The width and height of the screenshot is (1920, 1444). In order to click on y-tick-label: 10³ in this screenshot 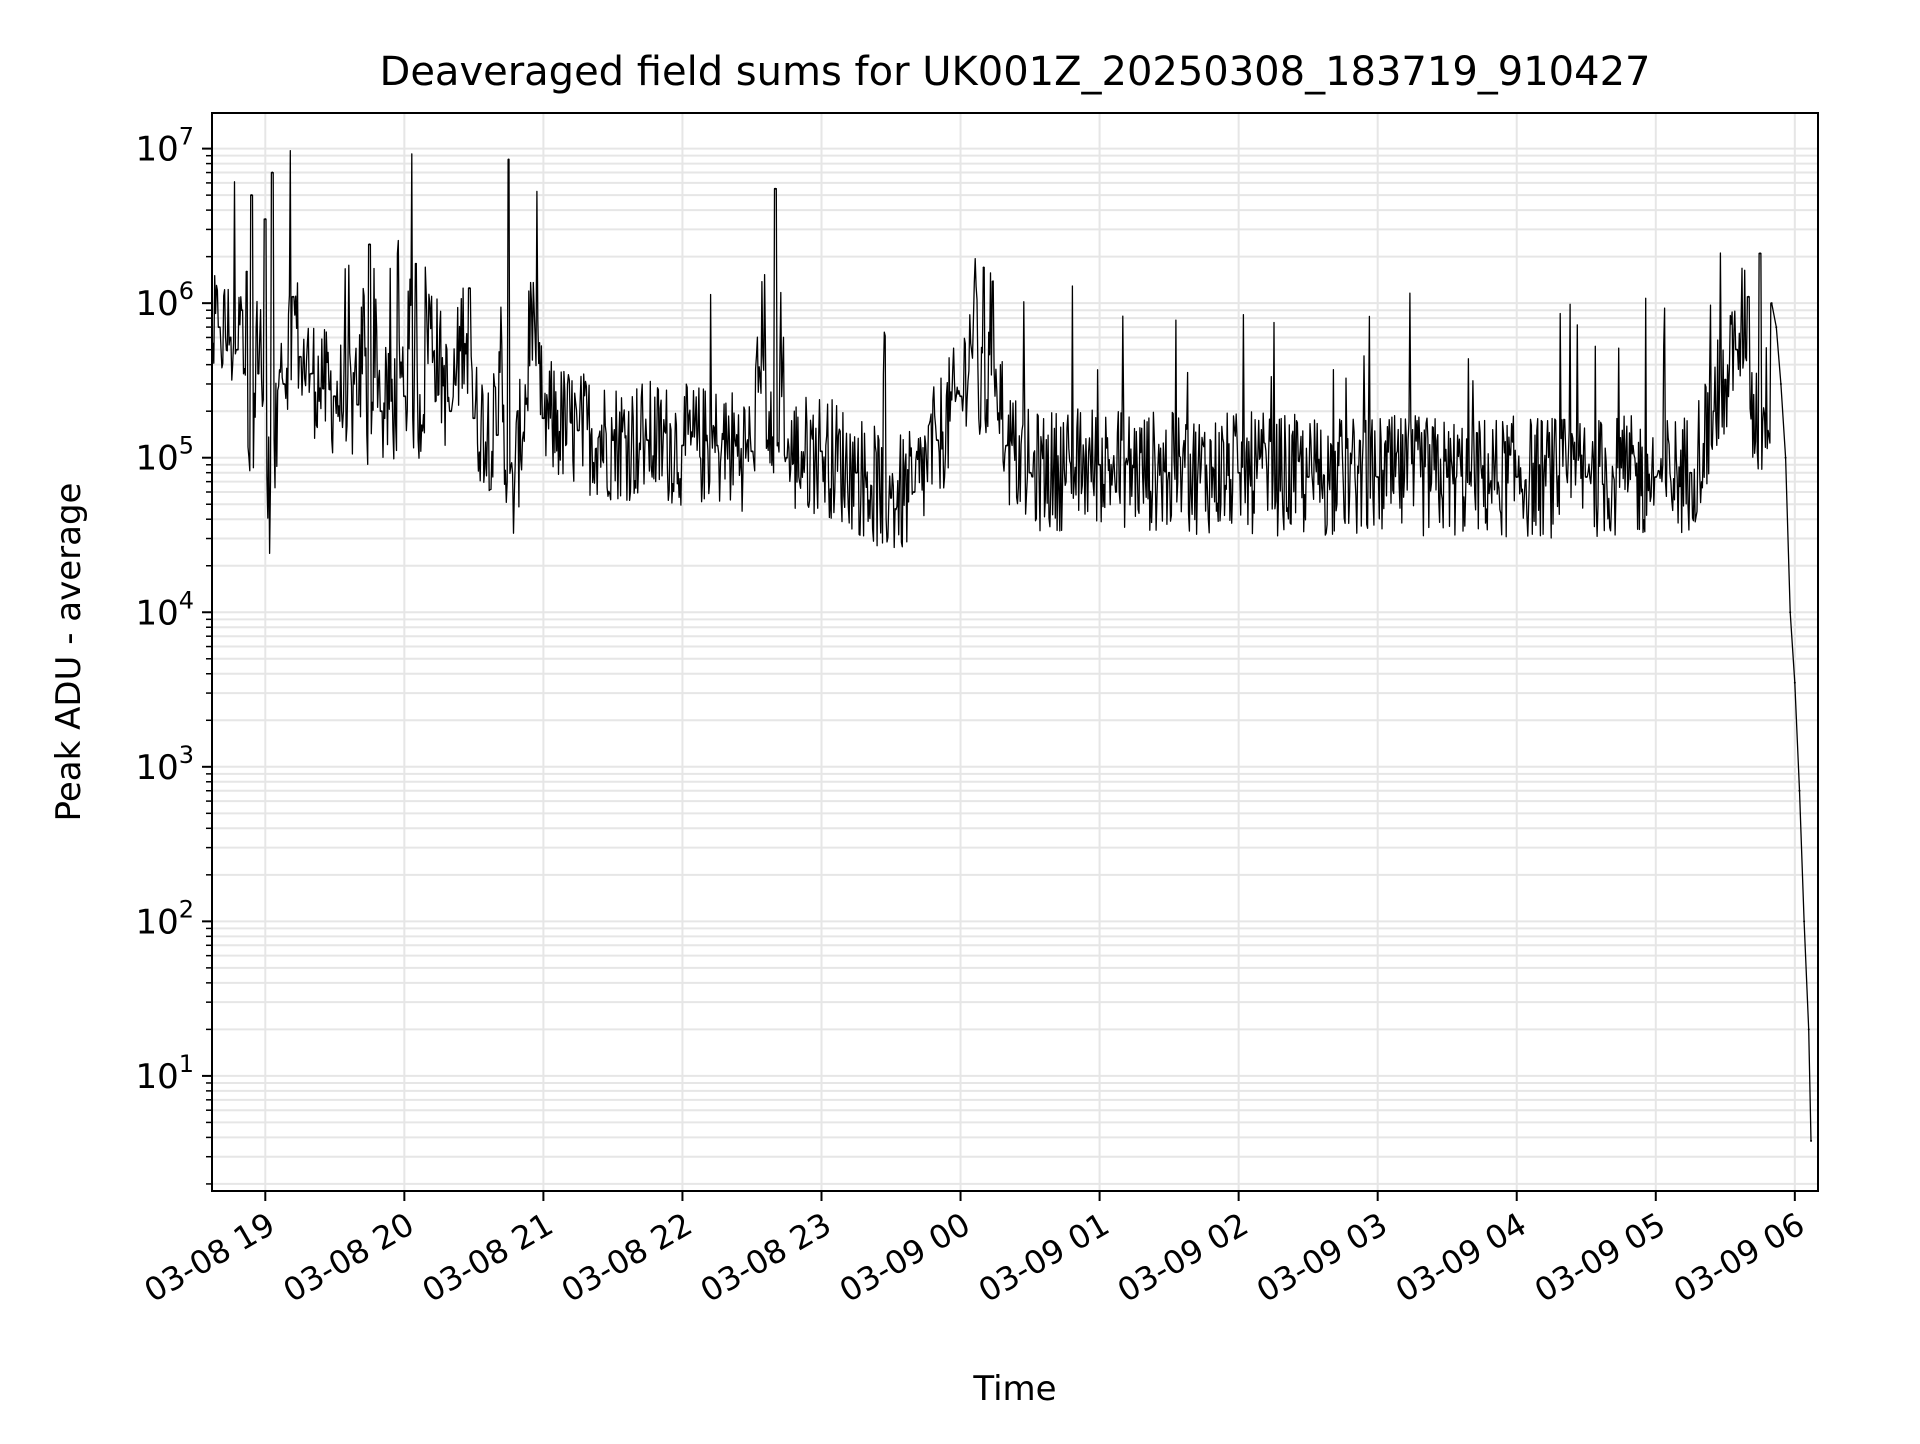, I will do `click(164, 764)`.